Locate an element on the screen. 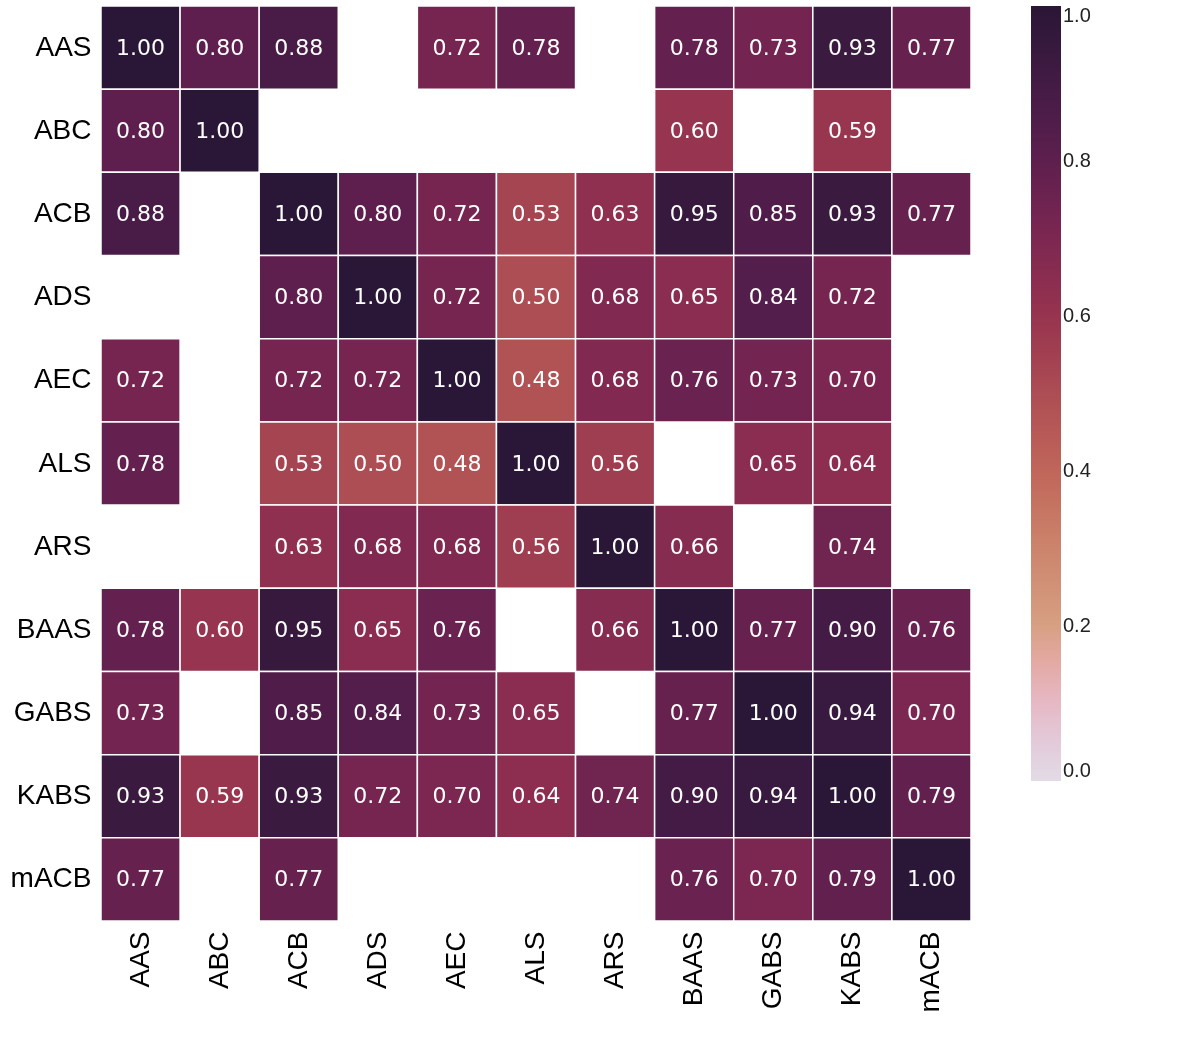 Image resolution: width=1203 pixels, height=1040 pixels. data-label: 0.74 is located at coordinates (852, 546).